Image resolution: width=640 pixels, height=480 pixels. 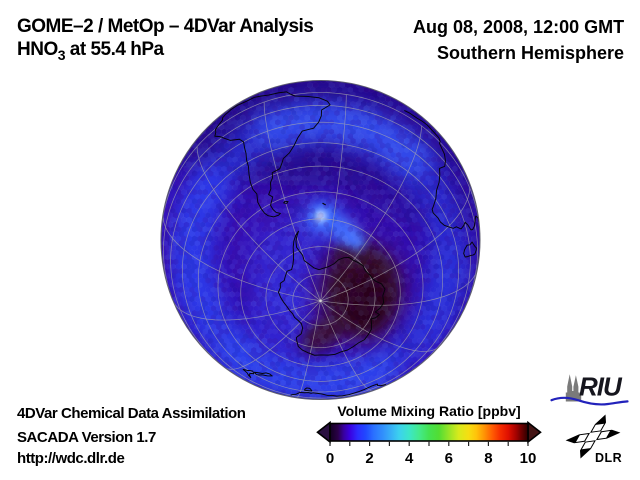 I want to click on riu-cathedral-icon, so click(x=573, y=388).